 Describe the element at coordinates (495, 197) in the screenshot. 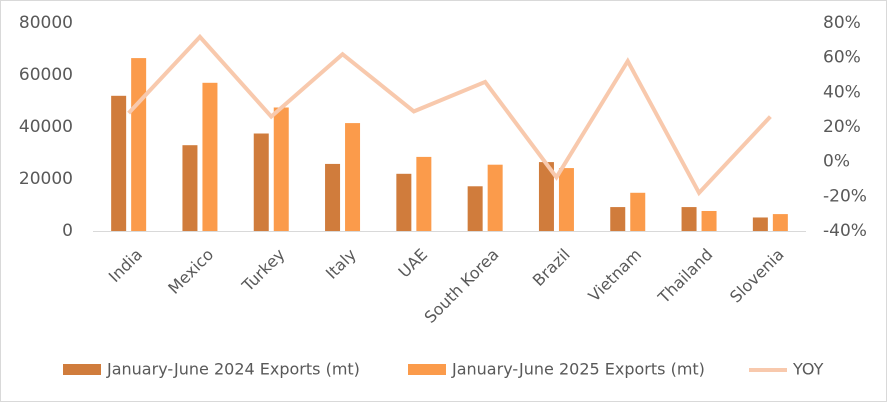

I see `bar-2025-south-korea` at that location.